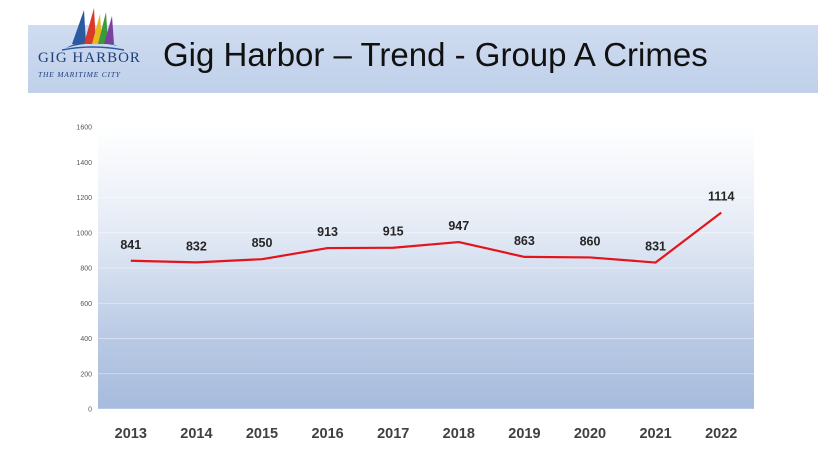 The image size is (840, 473). Describe the element at coordinates (196, 246) in the screenshot. I see `data-label-2014: 832` at that location.